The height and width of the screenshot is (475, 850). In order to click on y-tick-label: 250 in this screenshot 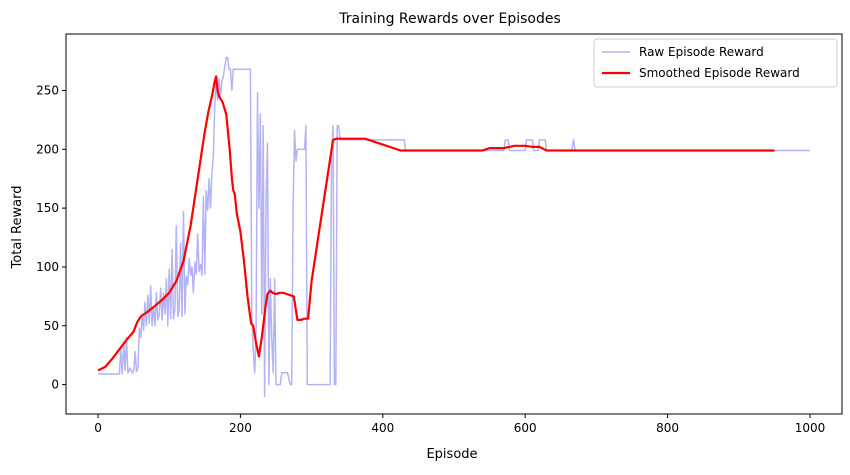, I will do `click(47, 90)`.